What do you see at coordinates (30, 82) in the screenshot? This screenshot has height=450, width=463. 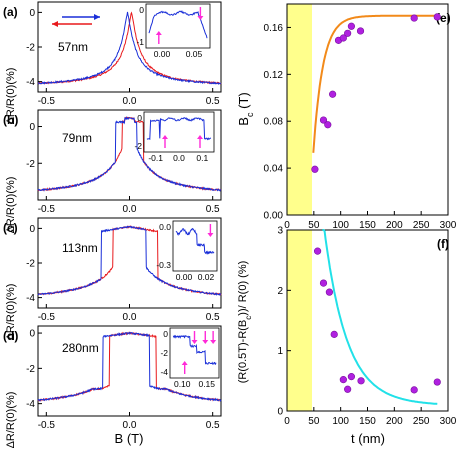 I see `panel-a-ytick-label: -4` at bounding box center [30, 82].